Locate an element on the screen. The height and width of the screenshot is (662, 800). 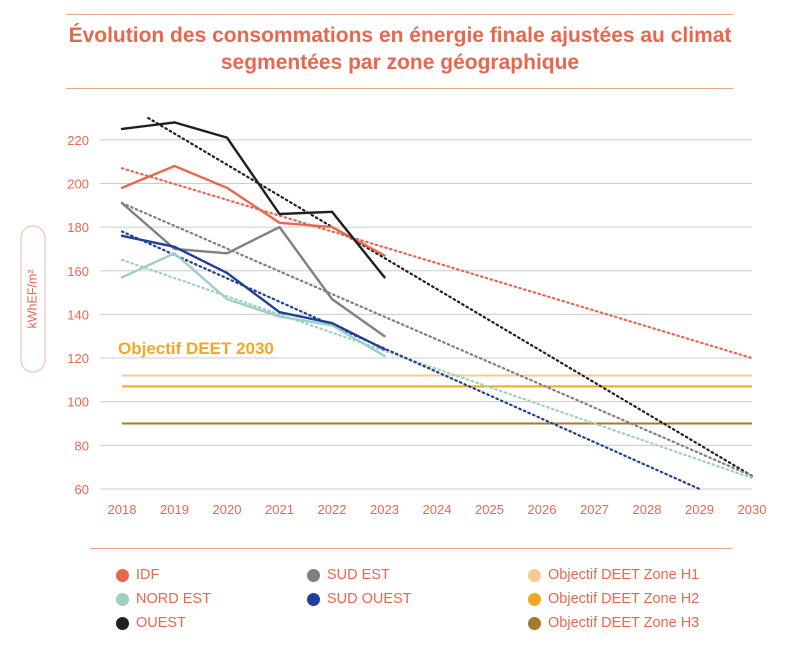
legend-label-objectif-h2: Objectif DEET Zone H2 is located at coordinates (624, 599).